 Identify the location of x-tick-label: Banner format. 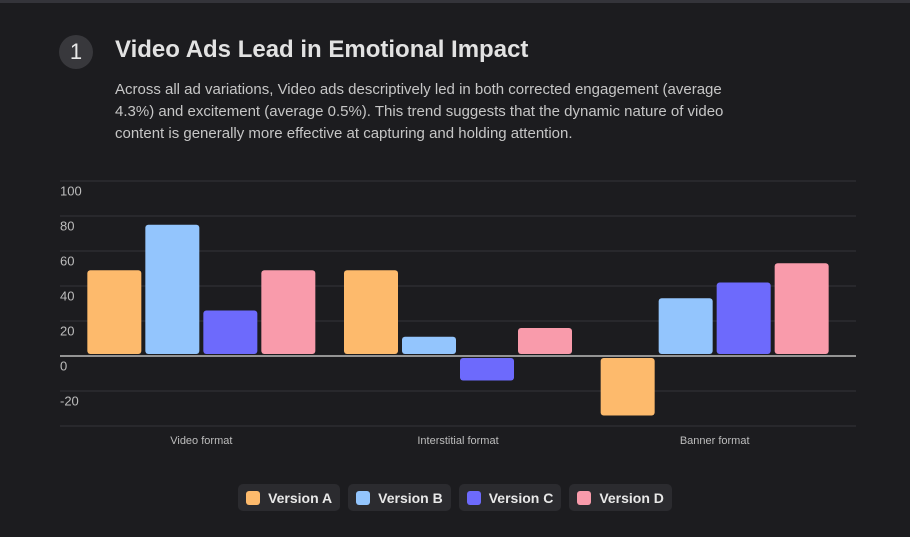
(715, 441).